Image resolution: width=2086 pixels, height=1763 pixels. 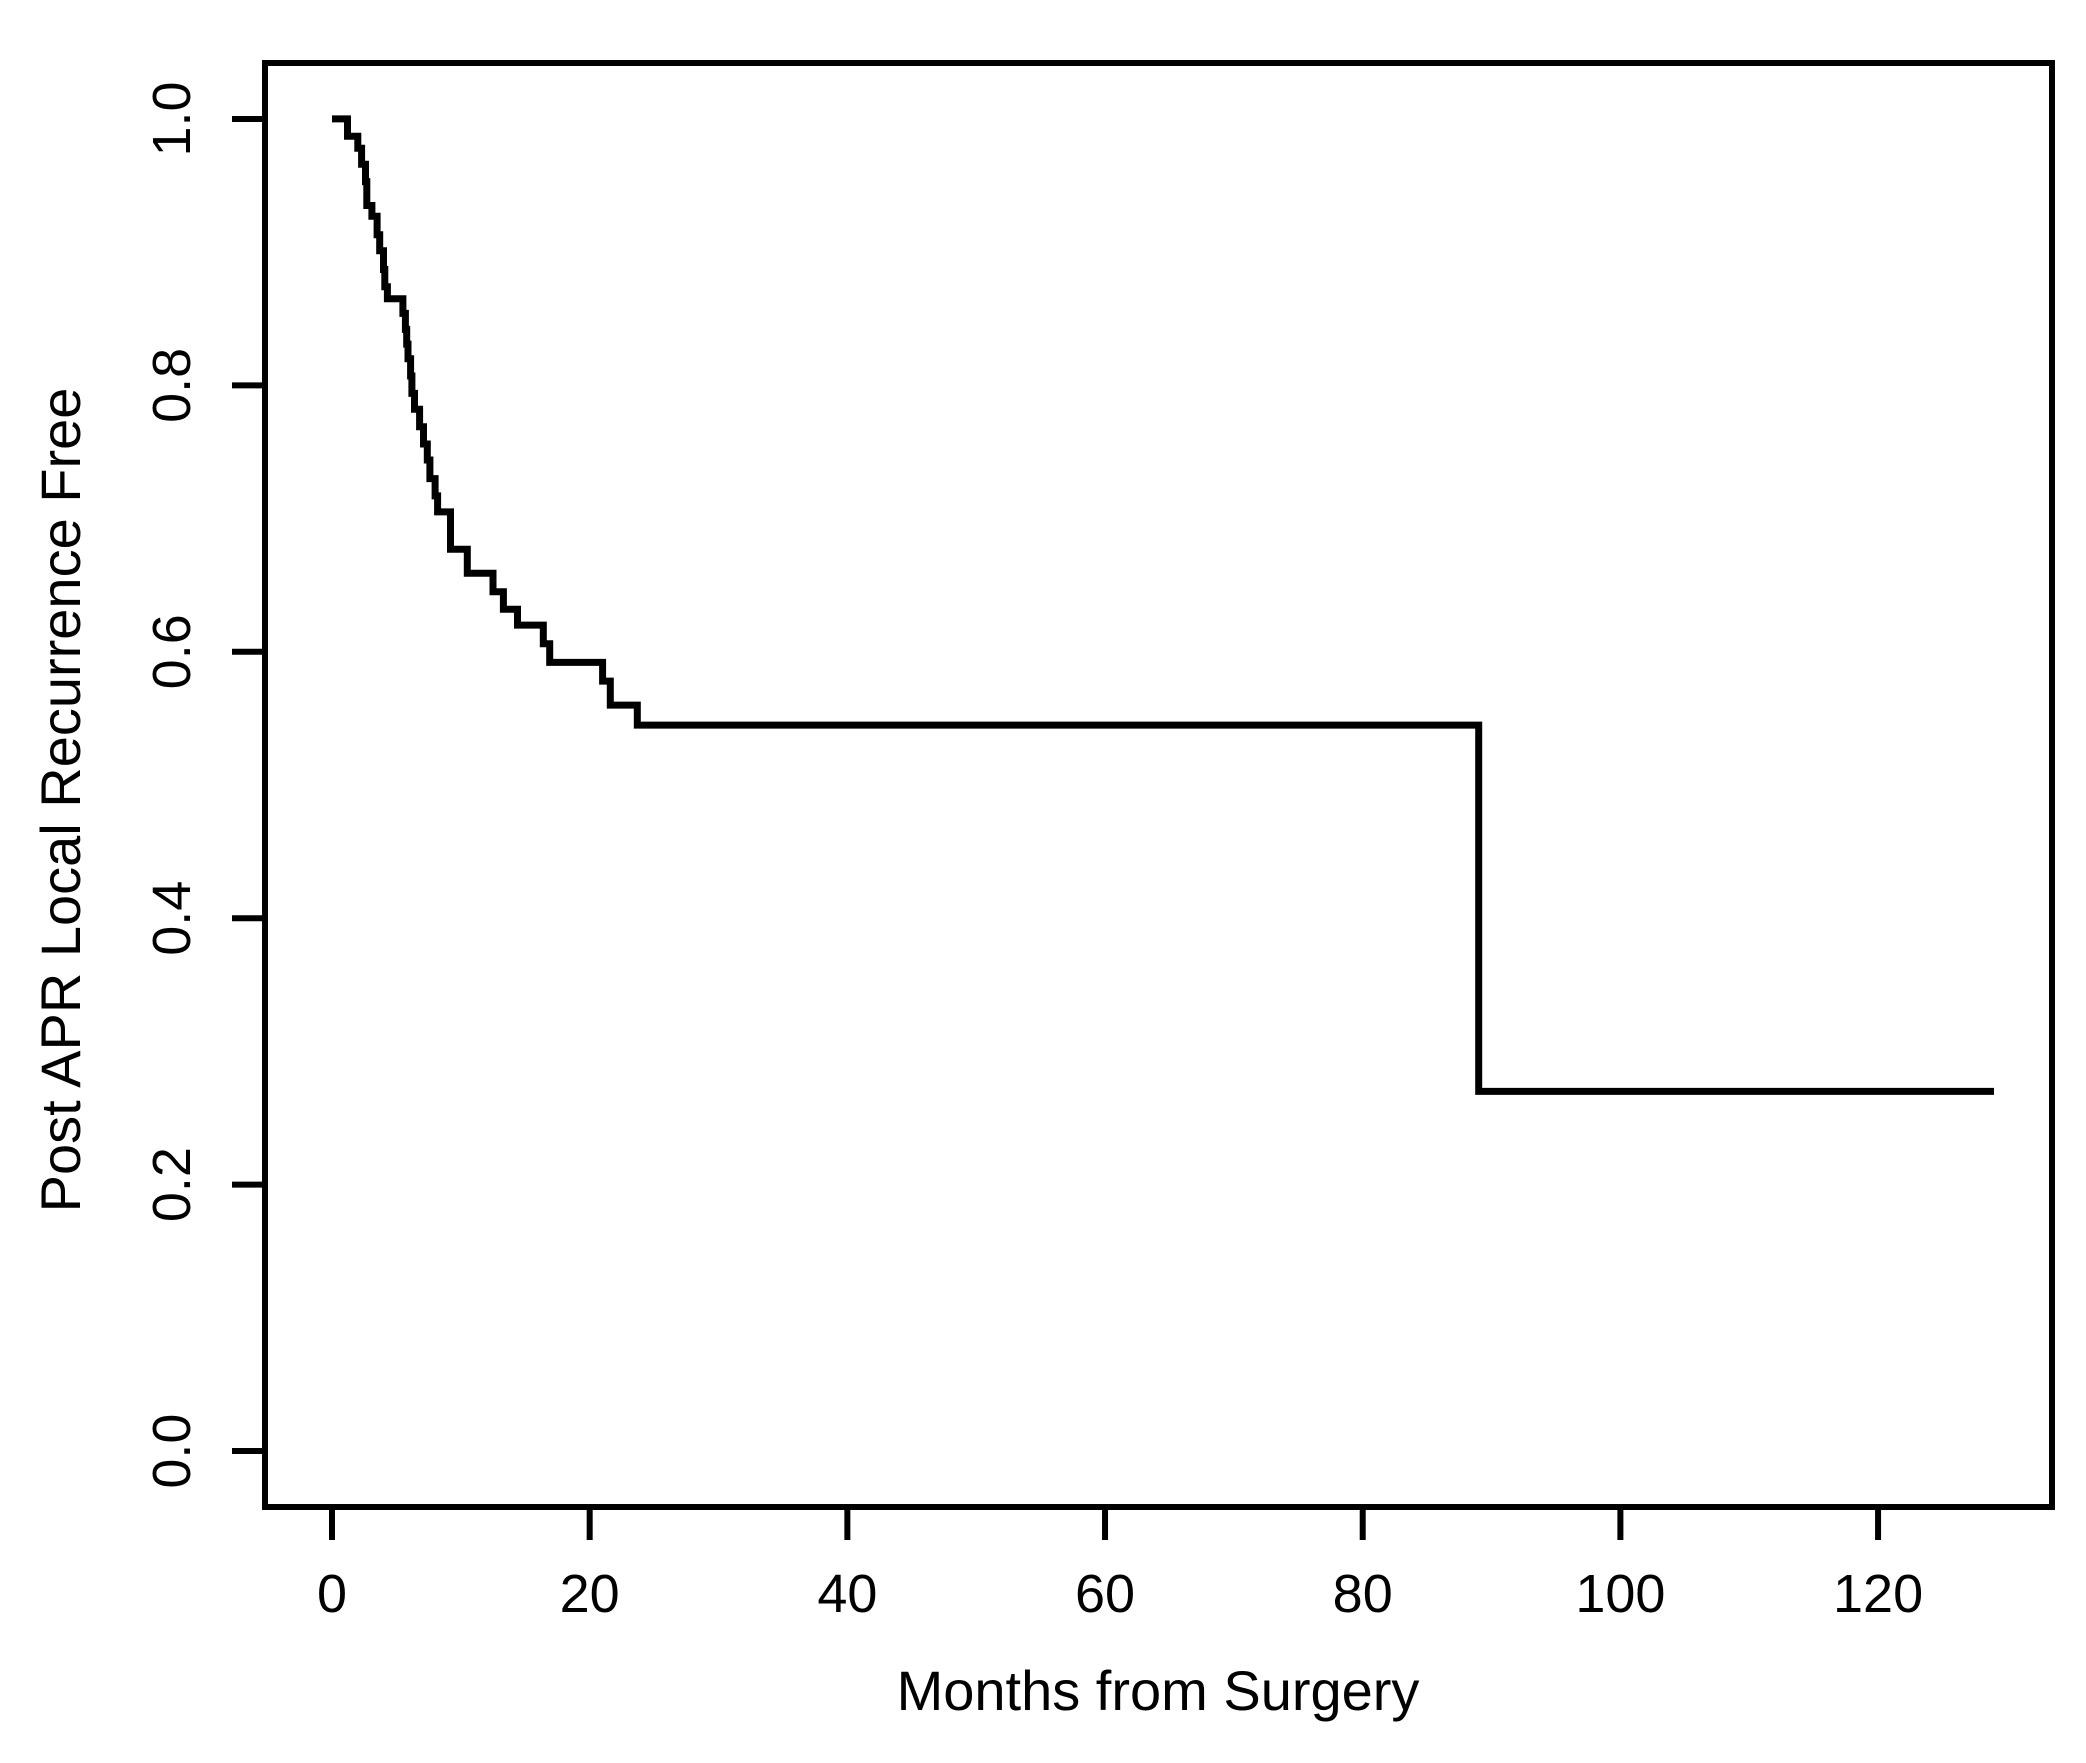 I want to click on y-tick-label-0.2: 0.2, so click(x=172, y=1184).